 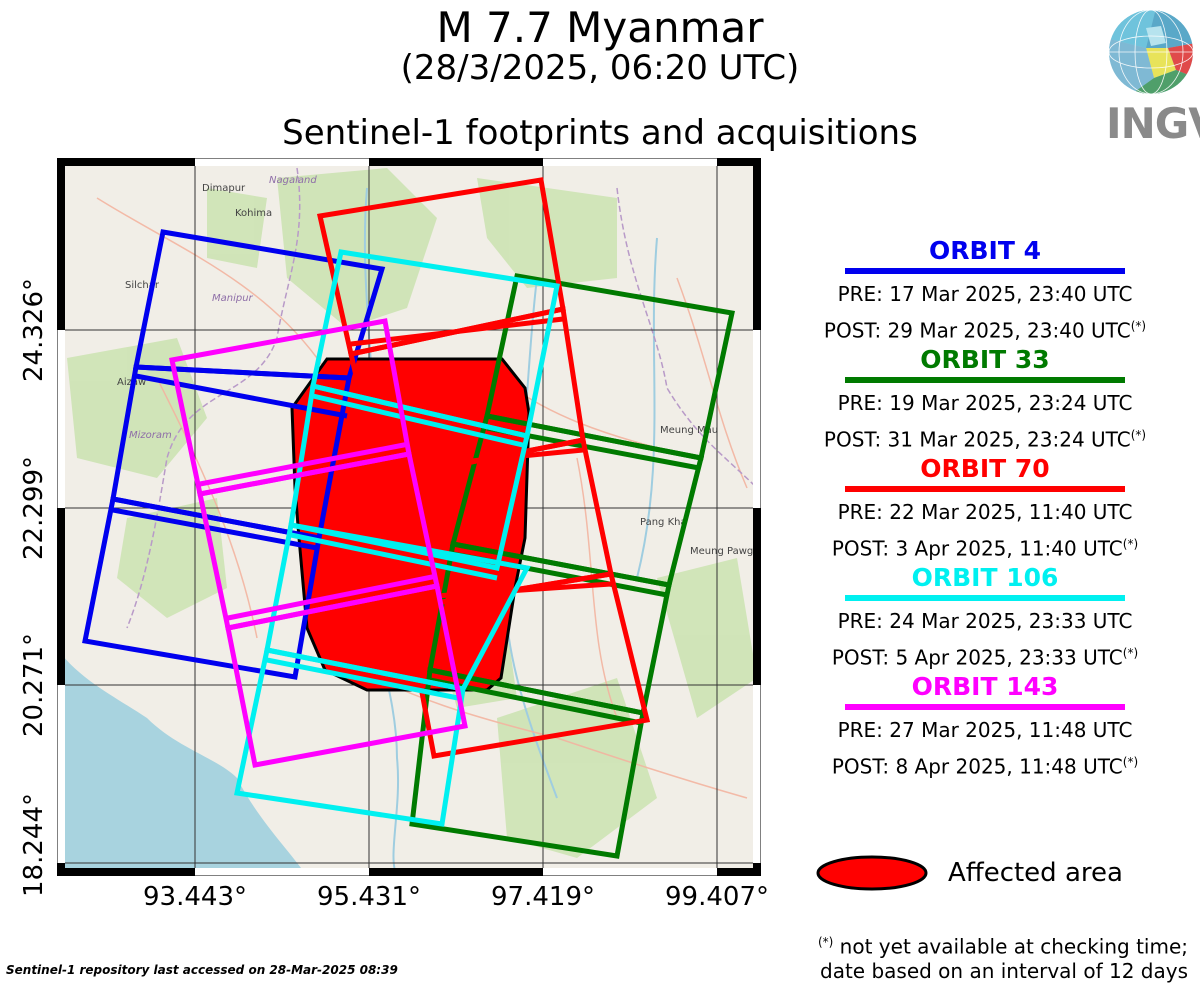 What do you see at coordinates (977, 548) in the screenshot?
I see `orbit-post-date: POST: 3 Apr 2025, 11:40 UTC` at bounding box center [977, 548].